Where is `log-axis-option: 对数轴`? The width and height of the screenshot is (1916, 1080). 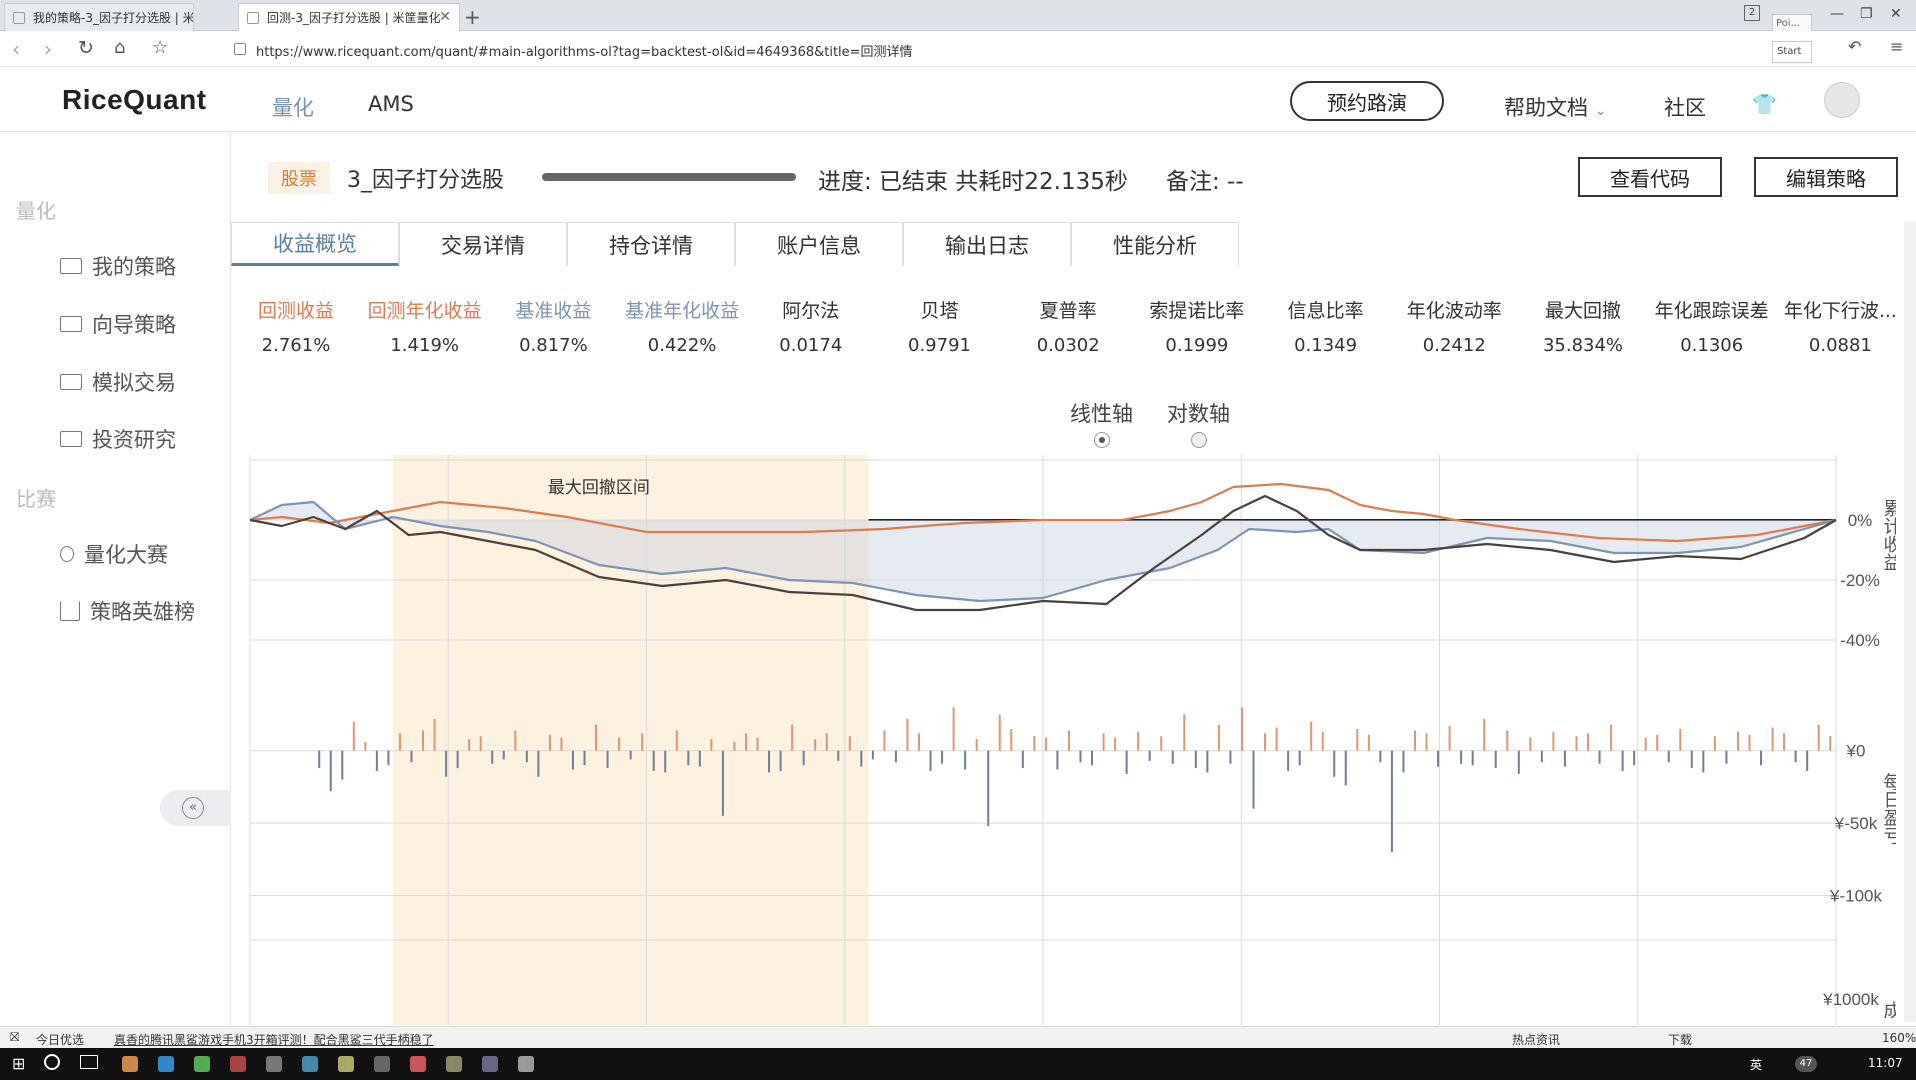 log-axis-option: 对数轴 is located at coordinates (1198, 423).